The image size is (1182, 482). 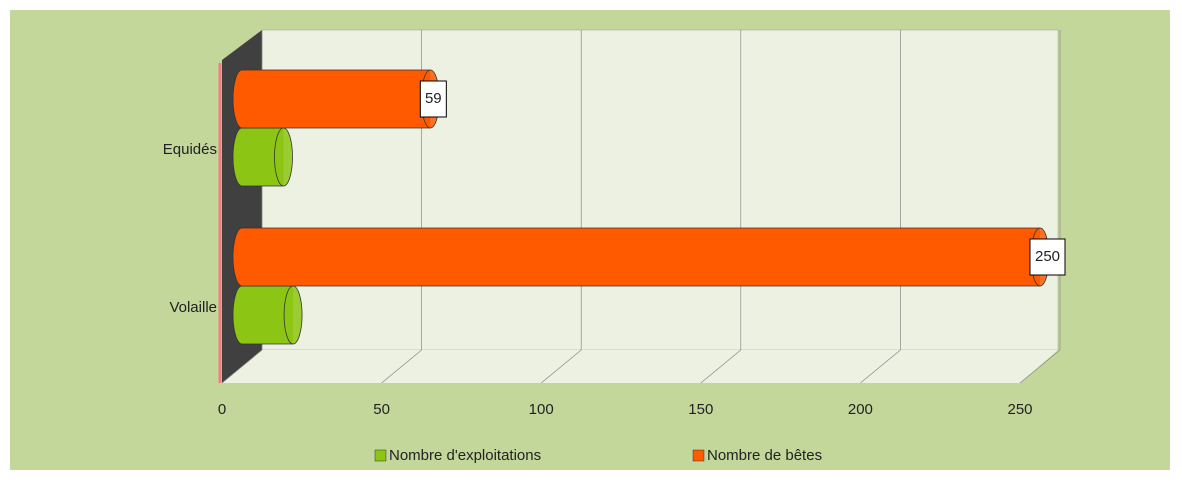 I want to click on x-tick-label: 200, so click(x=860, y=409).